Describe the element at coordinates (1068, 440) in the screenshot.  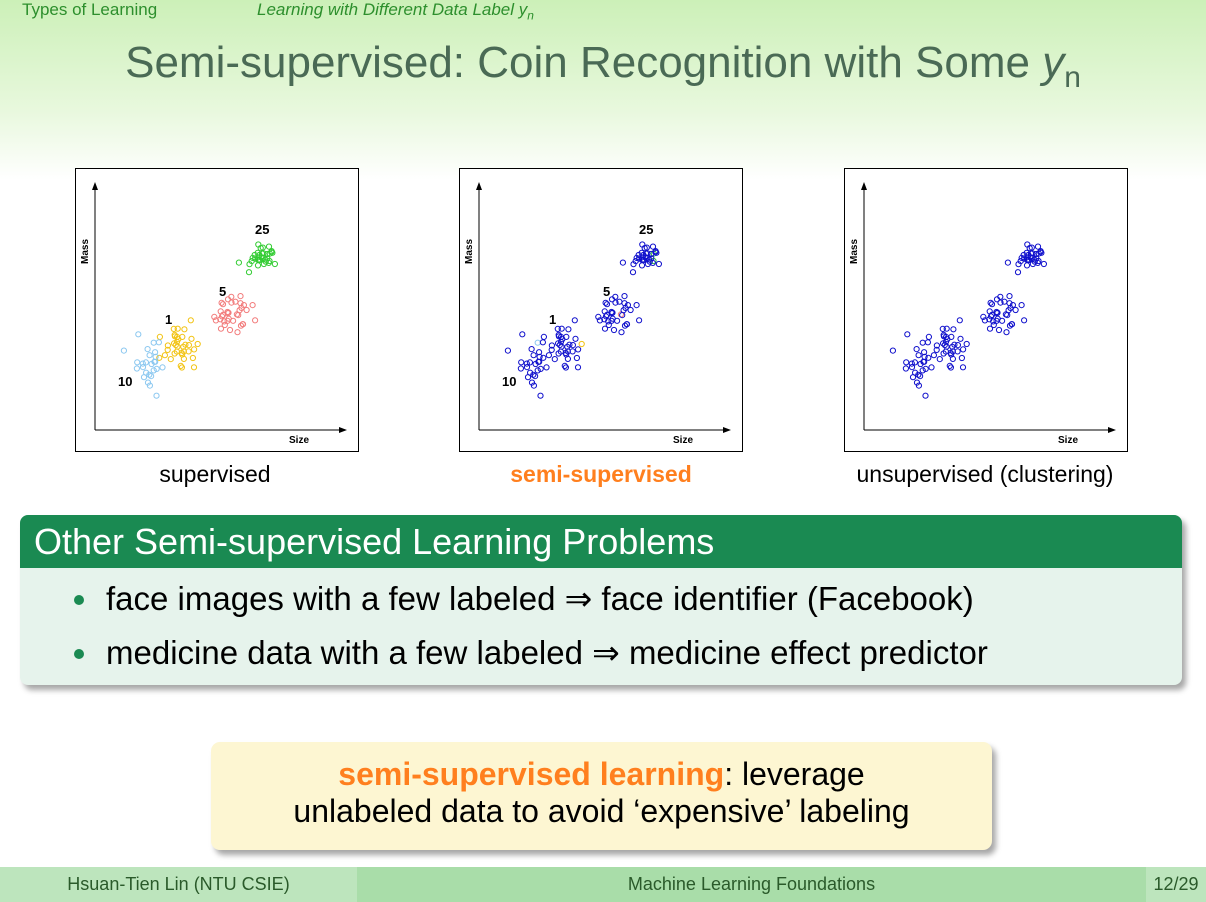
I see `axis-label-size: Size` at that location.